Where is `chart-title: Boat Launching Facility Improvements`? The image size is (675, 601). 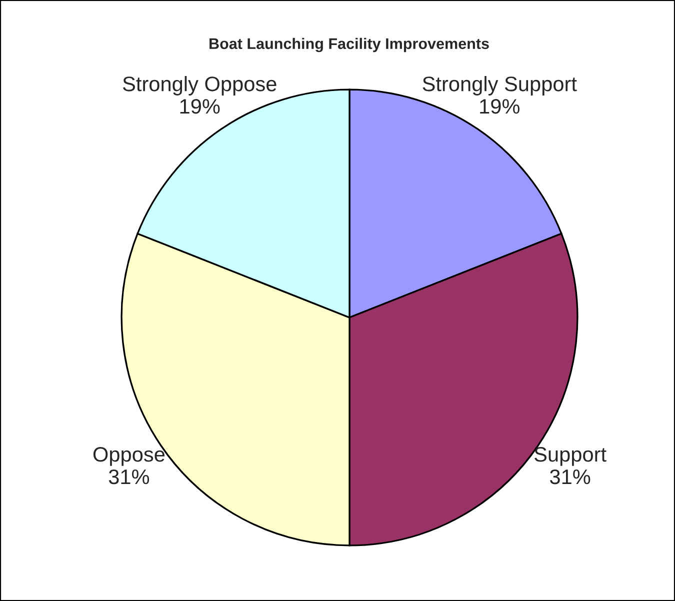 chart-title: Boat Launching Facility Improvements is located at coordinates (349, 45).